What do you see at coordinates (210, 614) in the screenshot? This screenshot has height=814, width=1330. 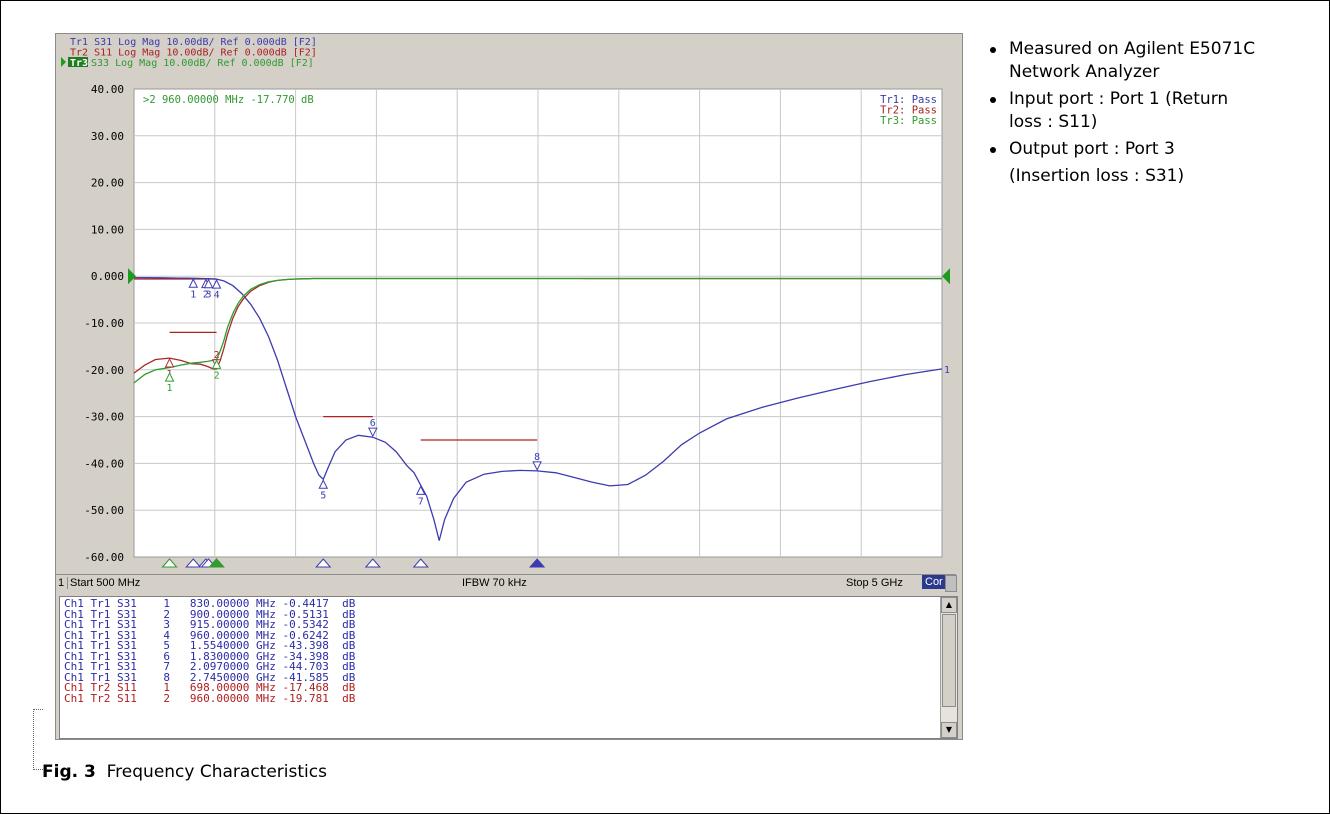 I see `marker-table-row: Ch1 Tr1 S31 2 900.00000 MHz -0.5131 dB` at bounding box center [210, 614].